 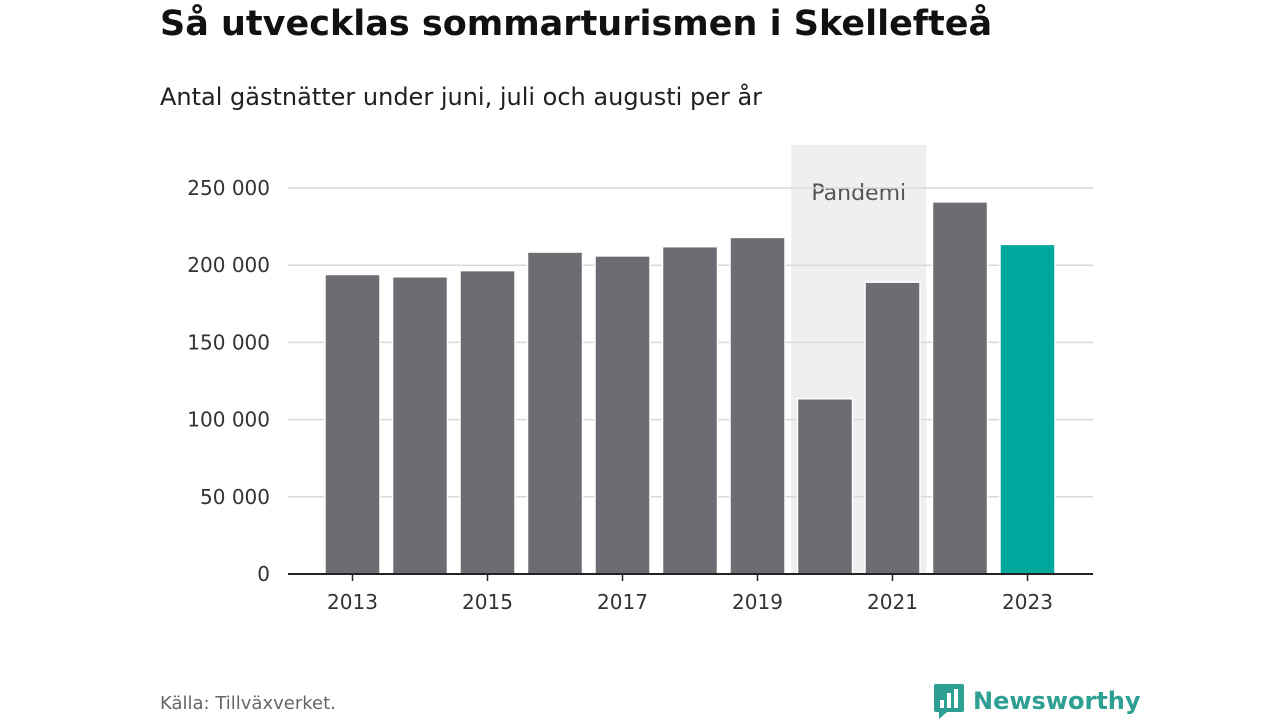 I want to click on x-tick-label: 2019, so click(x=757, y=602).